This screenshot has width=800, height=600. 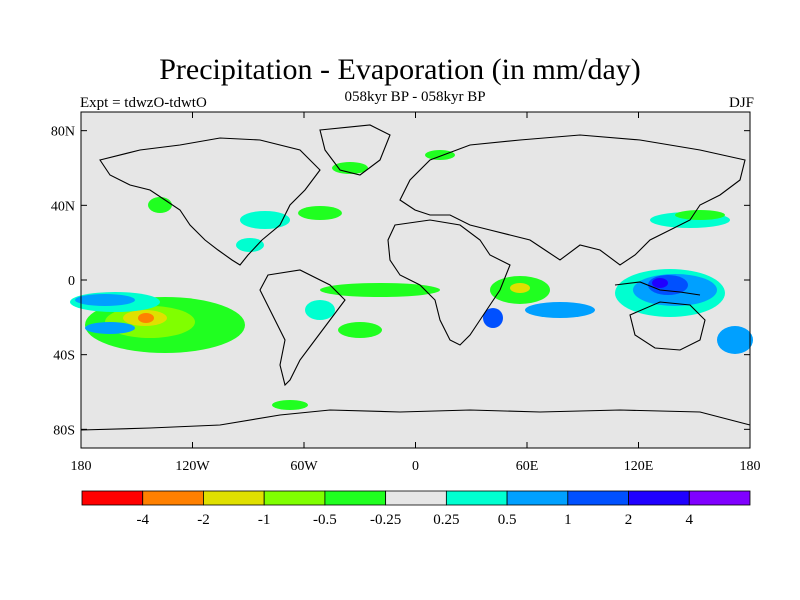 What do you see at coordinates (690, 520) in the screenshot?
I see `colorbar-label: 4` at bounding box center [690, 520].